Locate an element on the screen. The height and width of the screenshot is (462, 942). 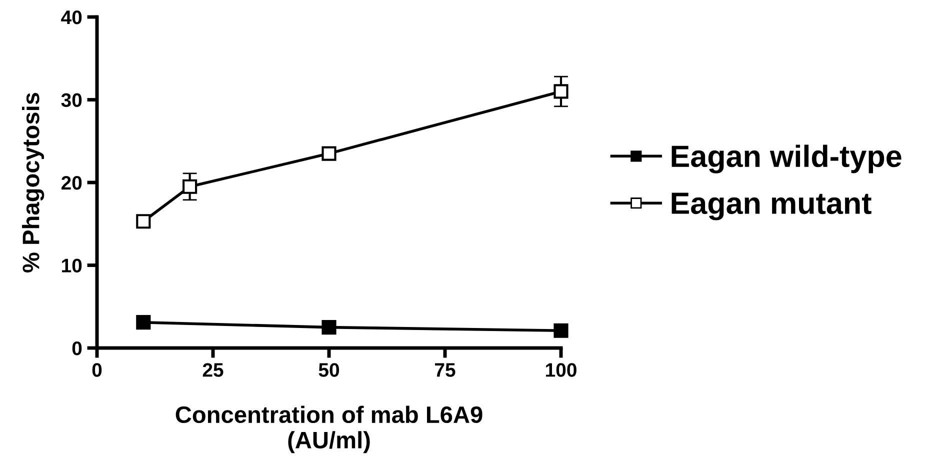
x-tick-label: 75 is located at coordinates (445, 370).